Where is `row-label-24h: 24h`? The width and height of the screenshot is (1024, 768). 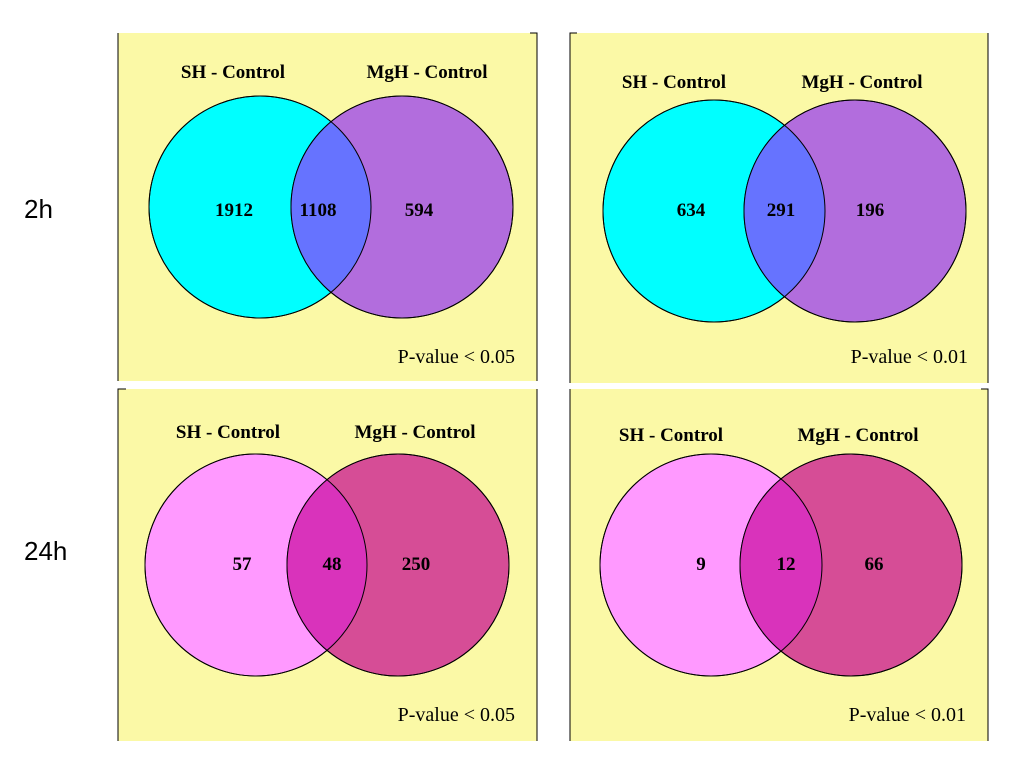
row-label-24h: 24h is located at coordinates (45, 551).